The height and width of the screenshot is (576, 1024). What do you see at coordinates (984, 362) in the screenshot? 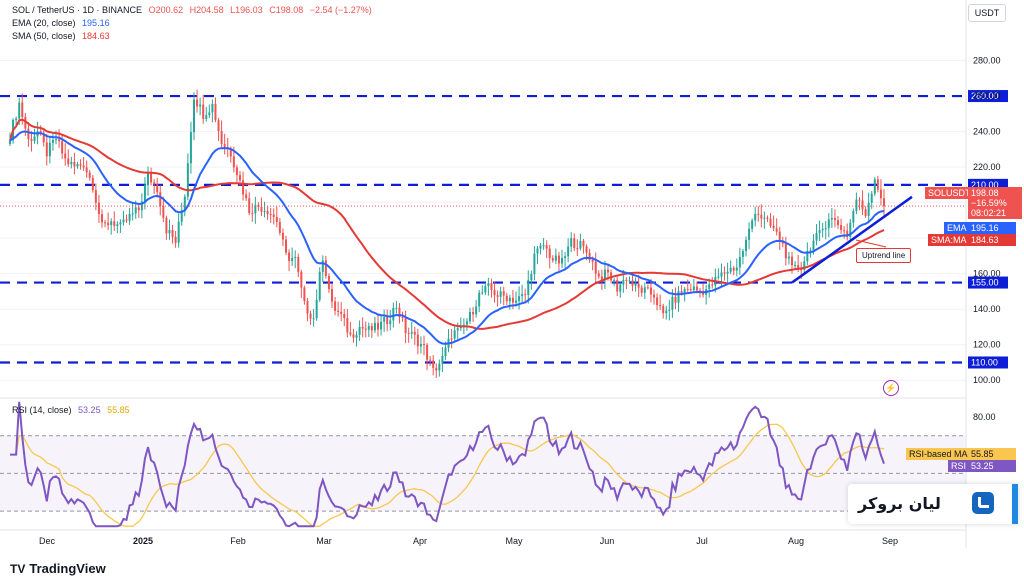
I see `level-price-label: 110.00` at bounding box center [984, 362].